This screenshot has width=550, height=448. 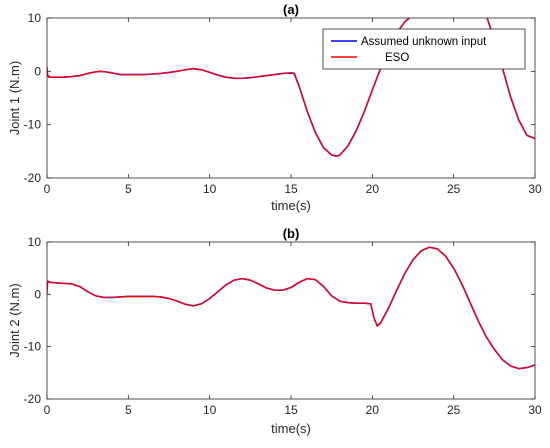 I want to click on y-axis-label: Joint 1 (N.m), so click(x=14, y=98).